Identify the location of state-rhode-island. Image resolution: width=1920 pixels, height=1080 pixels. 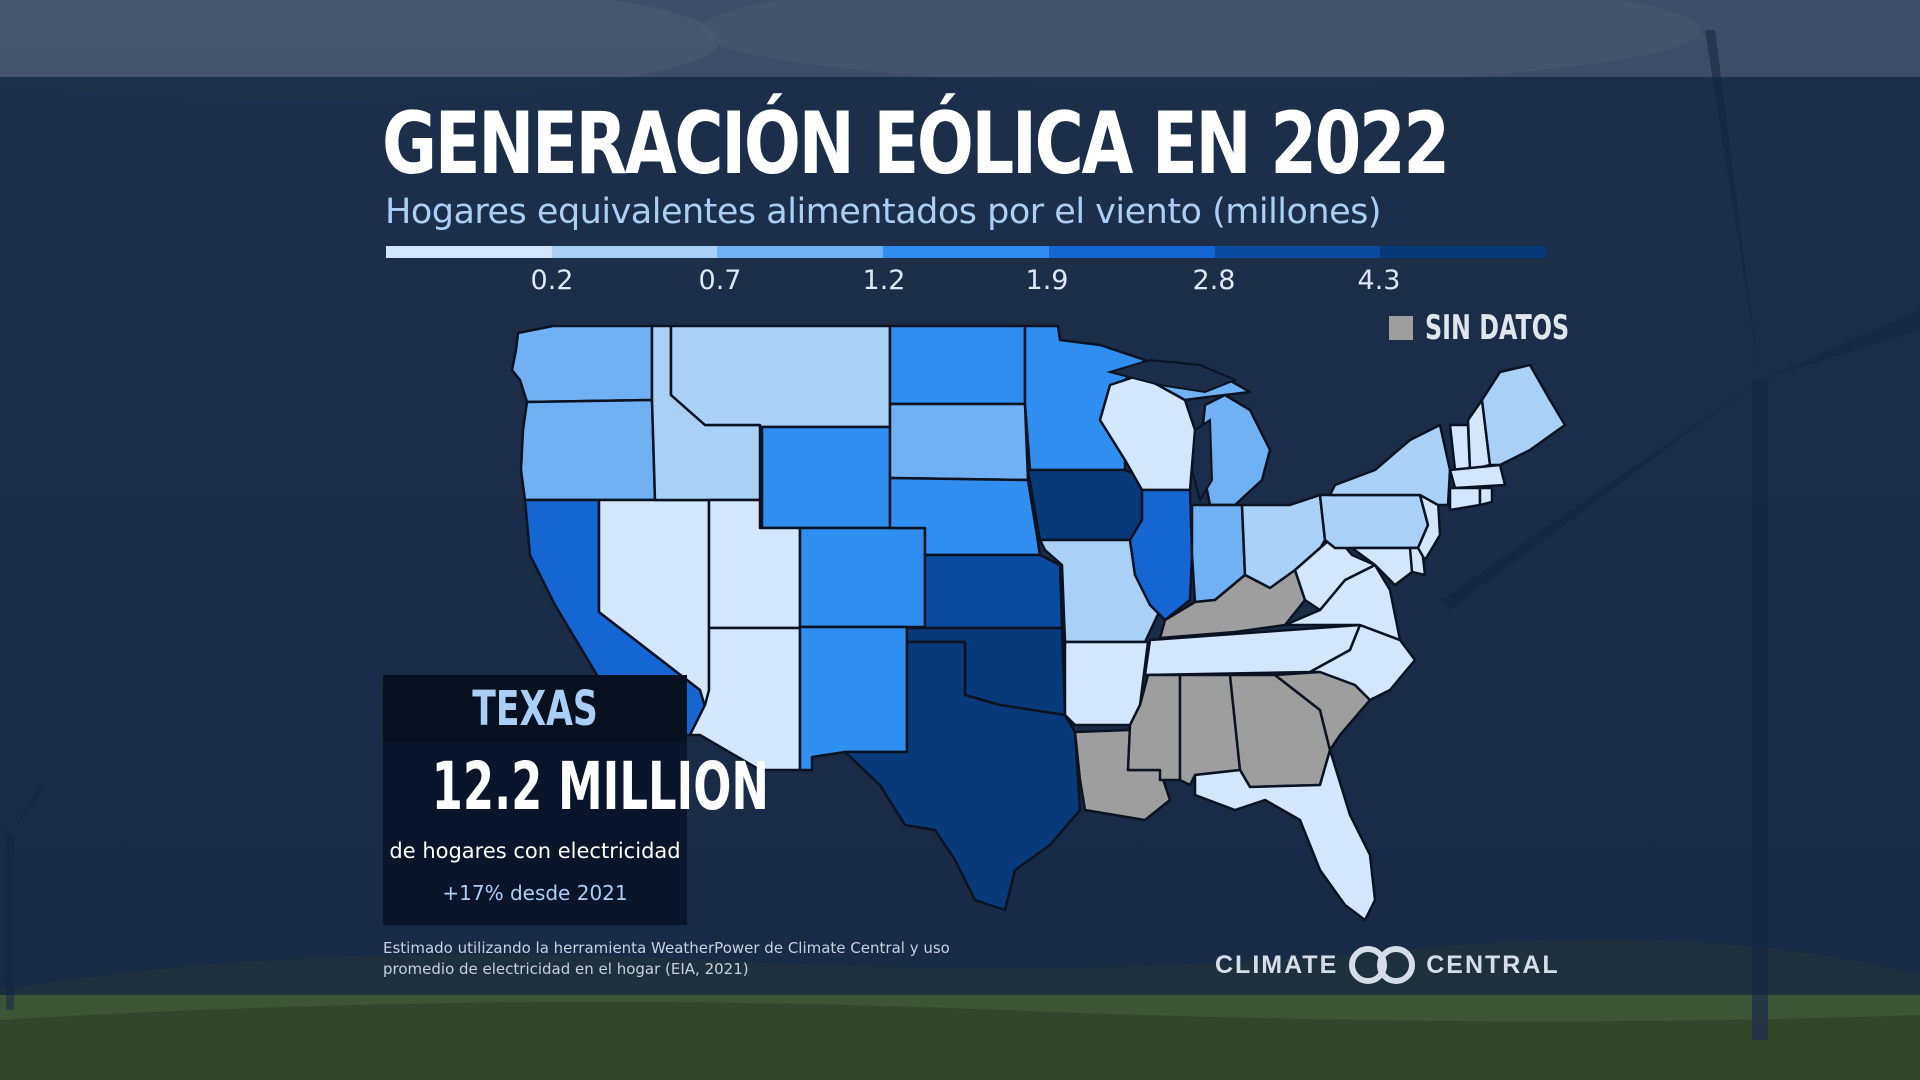
(1486, 496).